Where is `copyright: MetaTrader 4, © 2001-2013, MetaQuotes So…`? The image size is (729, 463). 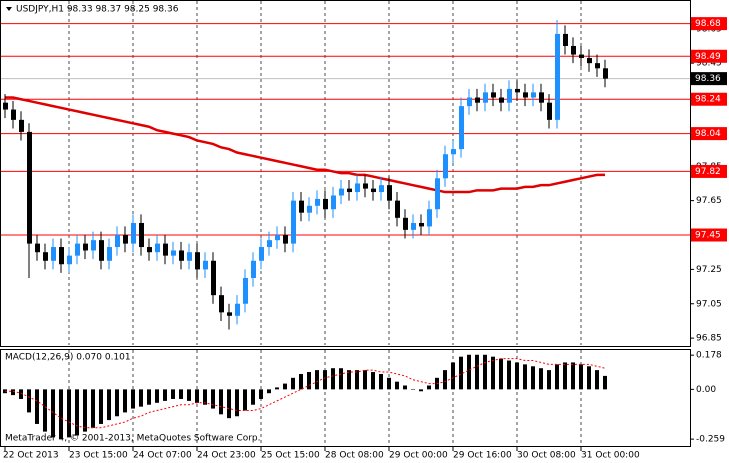
copyright: MetaTrader 4, © 2001-2013, MetaQuotes So… is located at coordinates (133, 439).